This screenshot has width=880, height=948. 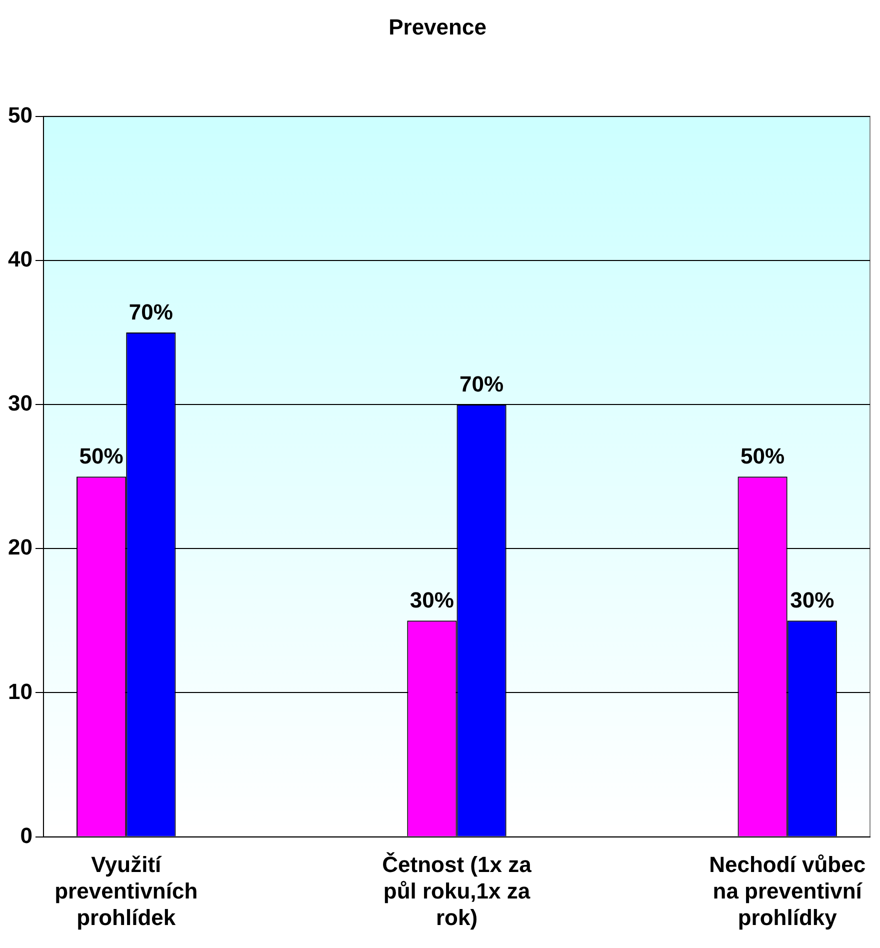 I want to click on x-tick-label: Využití preventivních prohlídek, so click(x=126, y=891).